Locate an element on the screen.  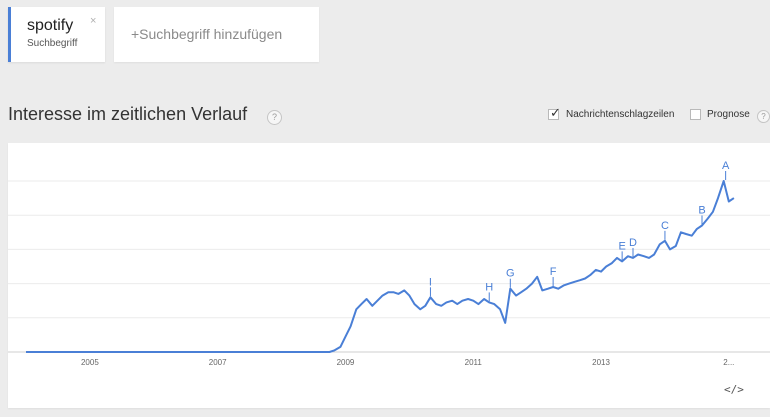
search-term-type: Suchbegriff is located at coordinates (52, 43).